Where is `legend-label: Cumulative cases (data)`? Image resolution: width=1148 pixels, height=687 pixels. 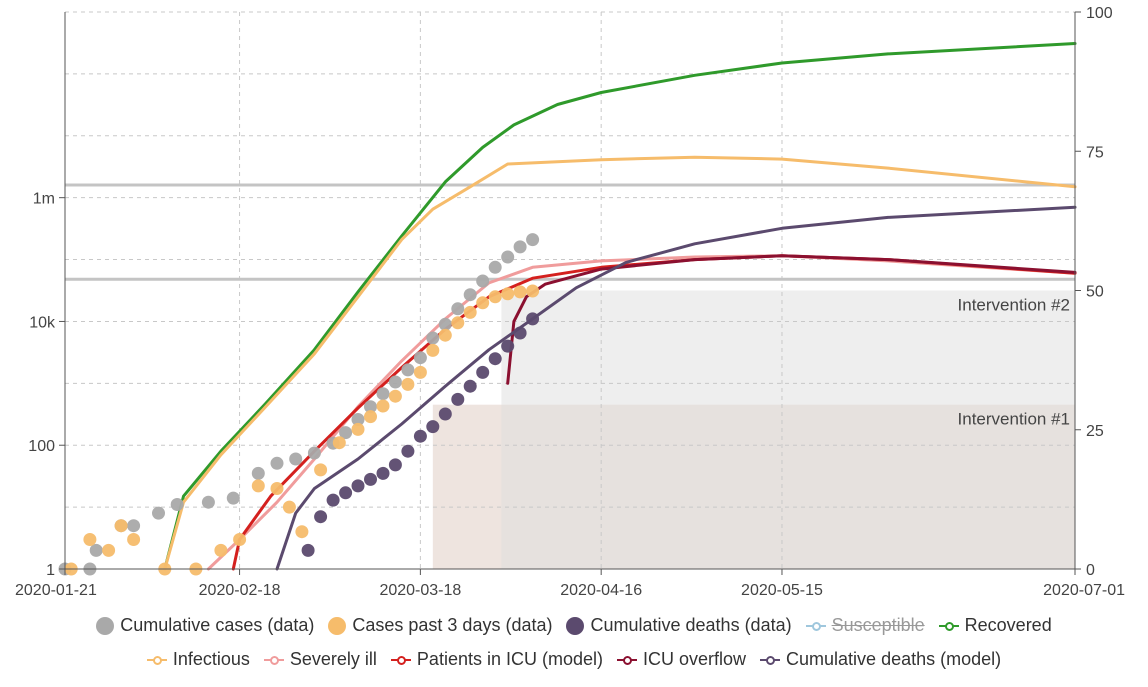 legend-label: Cumulative cases (data) is located at coordinates (217, 625).